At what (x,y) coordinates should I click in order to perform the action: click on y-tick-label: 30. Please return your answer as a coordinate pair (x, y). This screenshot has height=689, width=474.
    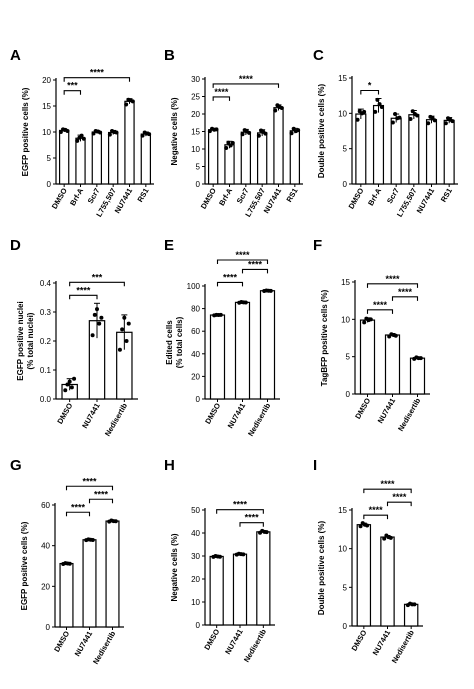
    Looking at the image, I should click on (195, 556).